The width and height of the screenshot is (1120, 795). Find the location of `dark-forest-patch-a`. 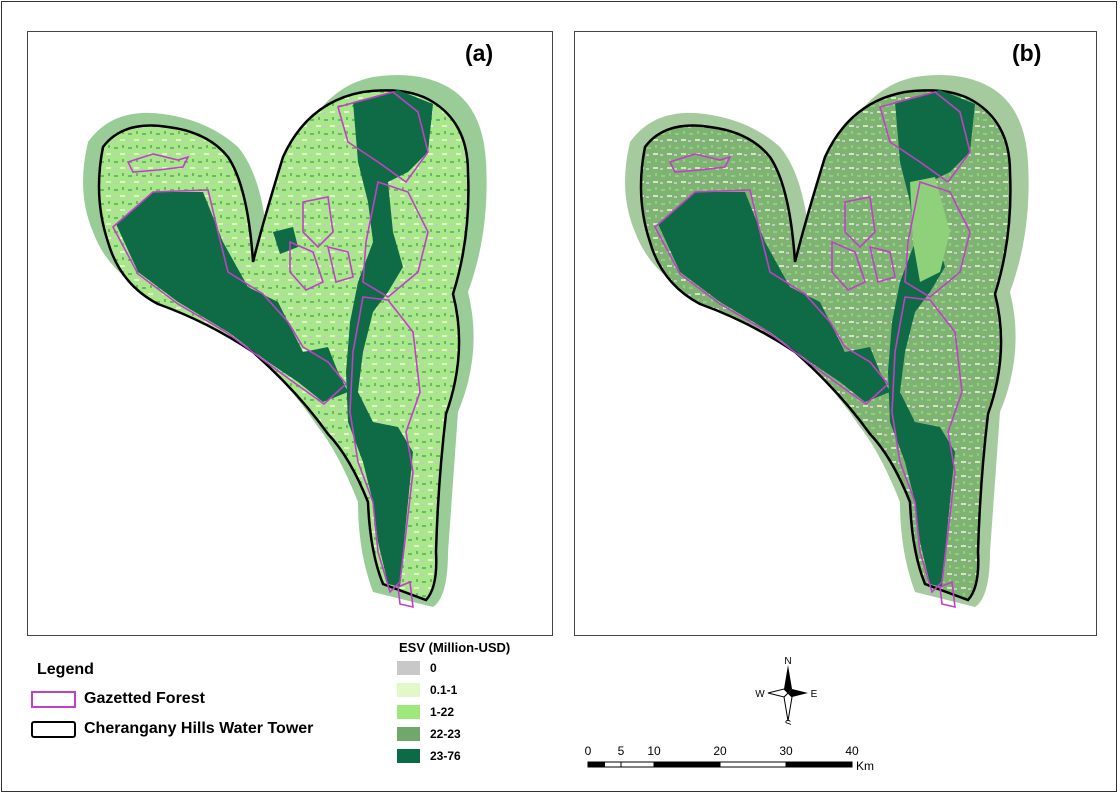

dark-forest-patch-a is located at coordinates (285, 240).